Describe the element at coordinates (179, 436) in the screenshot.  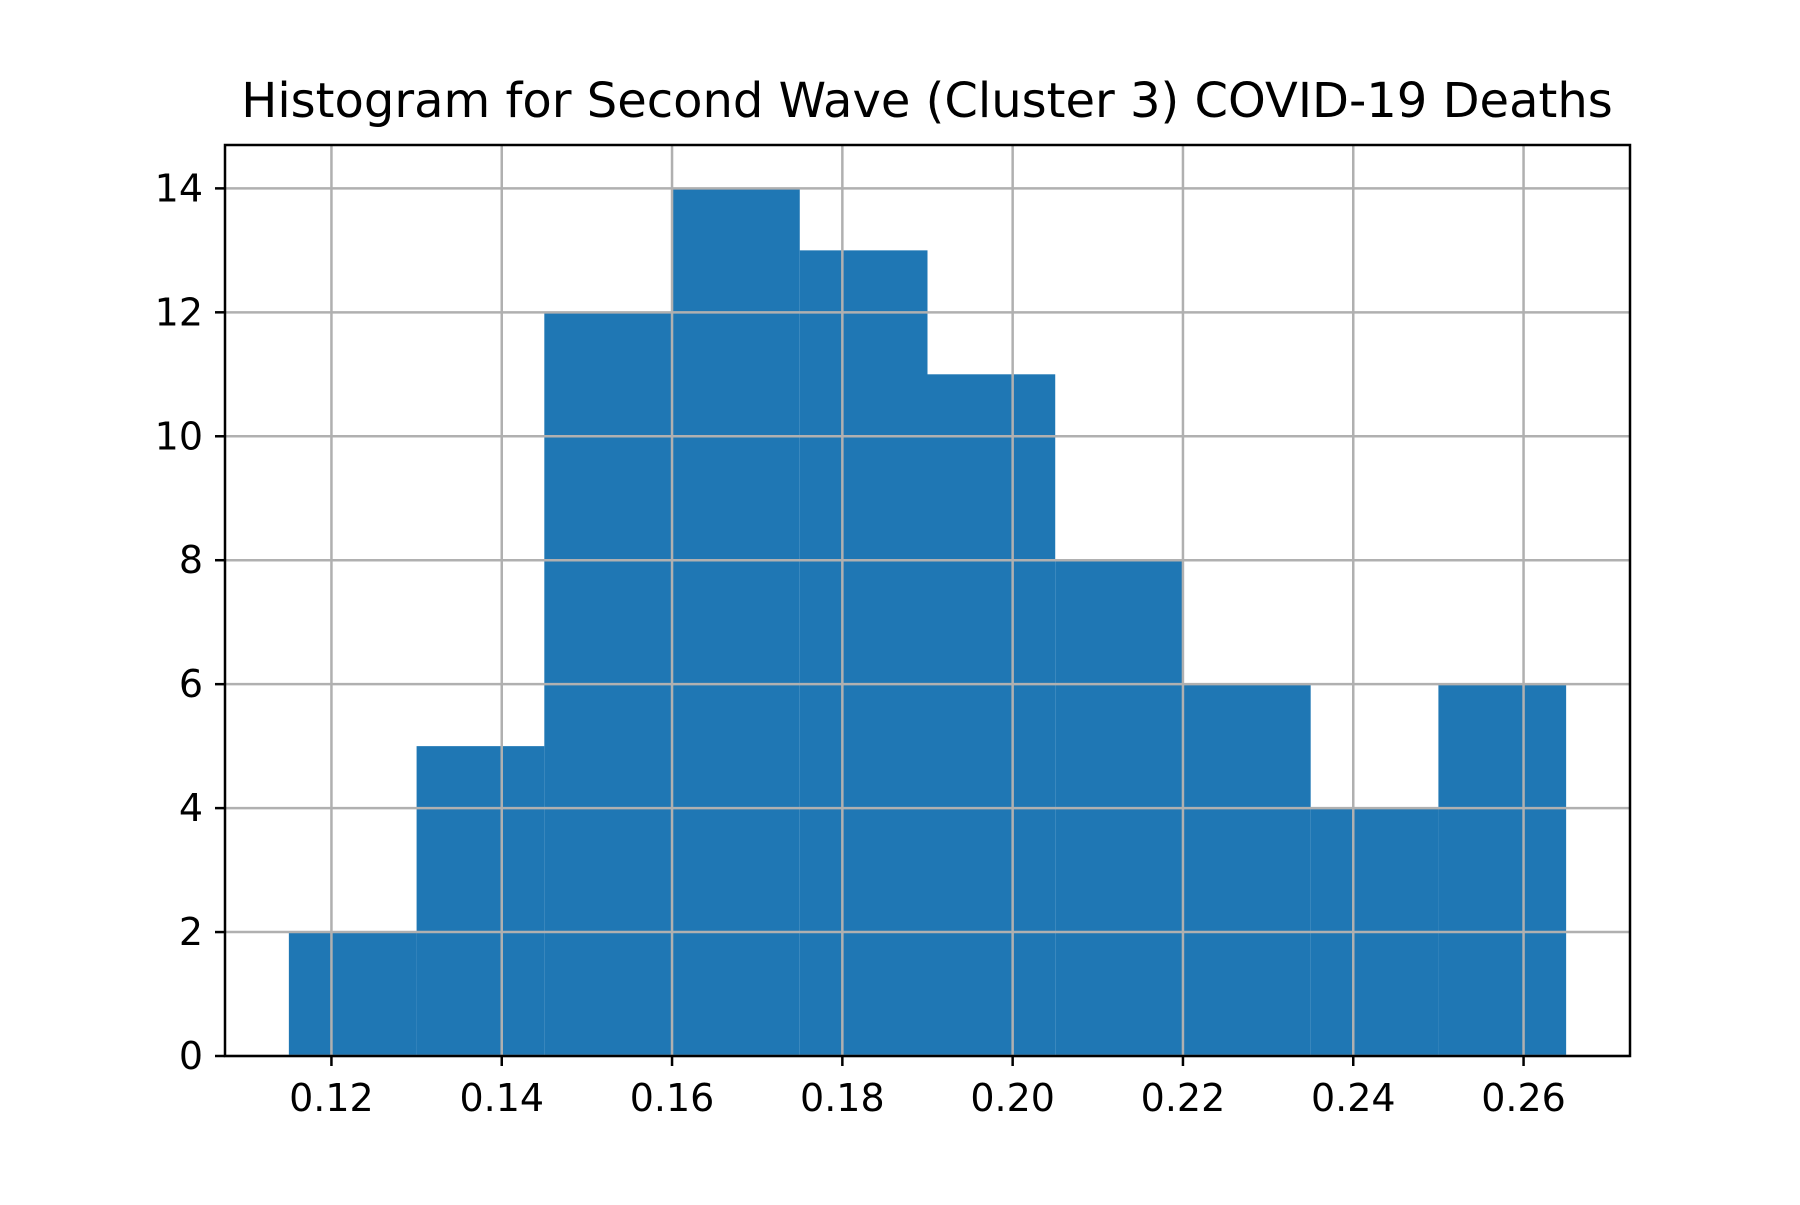
I see `y-tick-label: 10` at that location.